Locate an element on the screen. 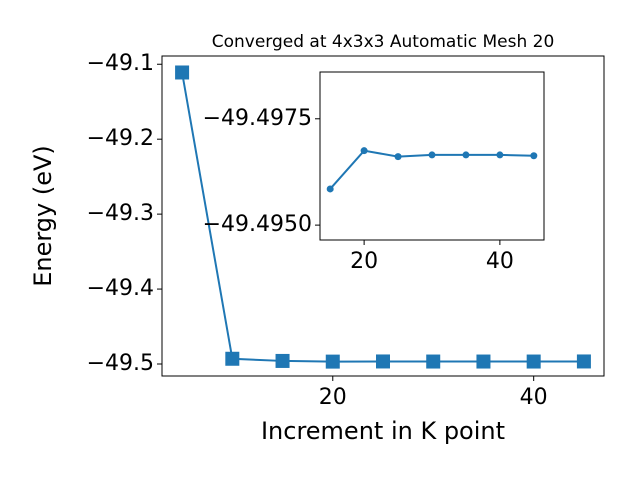 This screenshot has width=640, height=480. x-axis-label: Increment in K point is located at coordinates (383, 431).